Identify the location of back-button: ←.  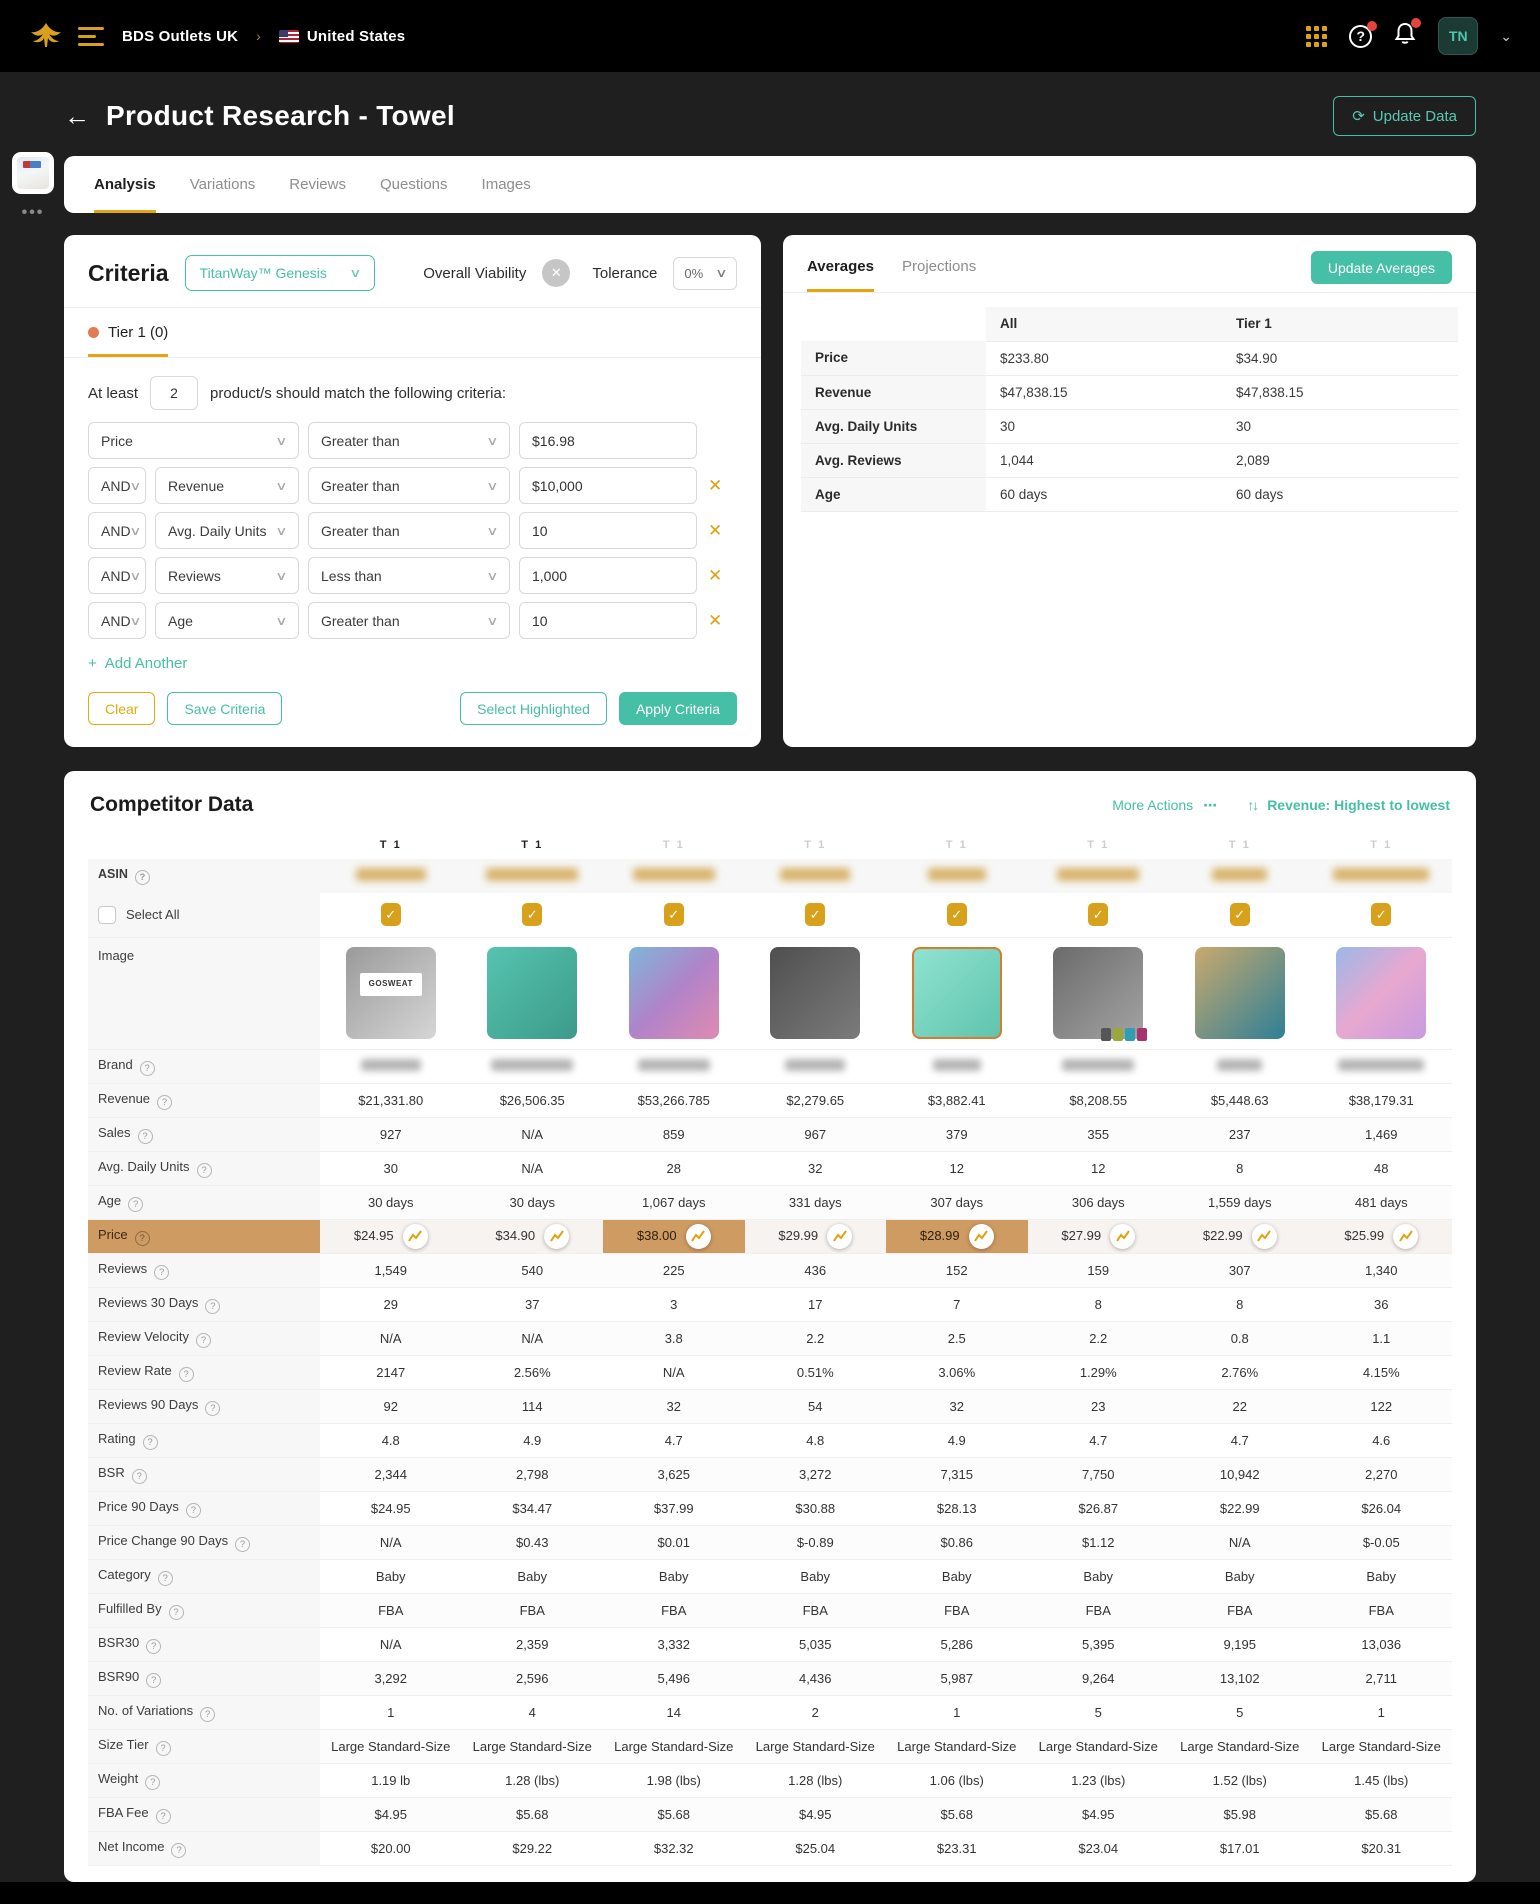
(77, 115).